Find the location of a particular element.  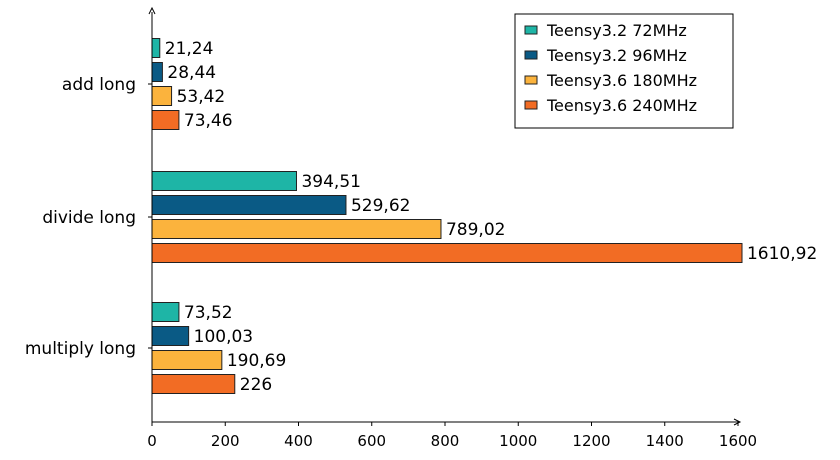

legend-entry: Teensy3.6 180MHz is located at coordinates (621, 80).